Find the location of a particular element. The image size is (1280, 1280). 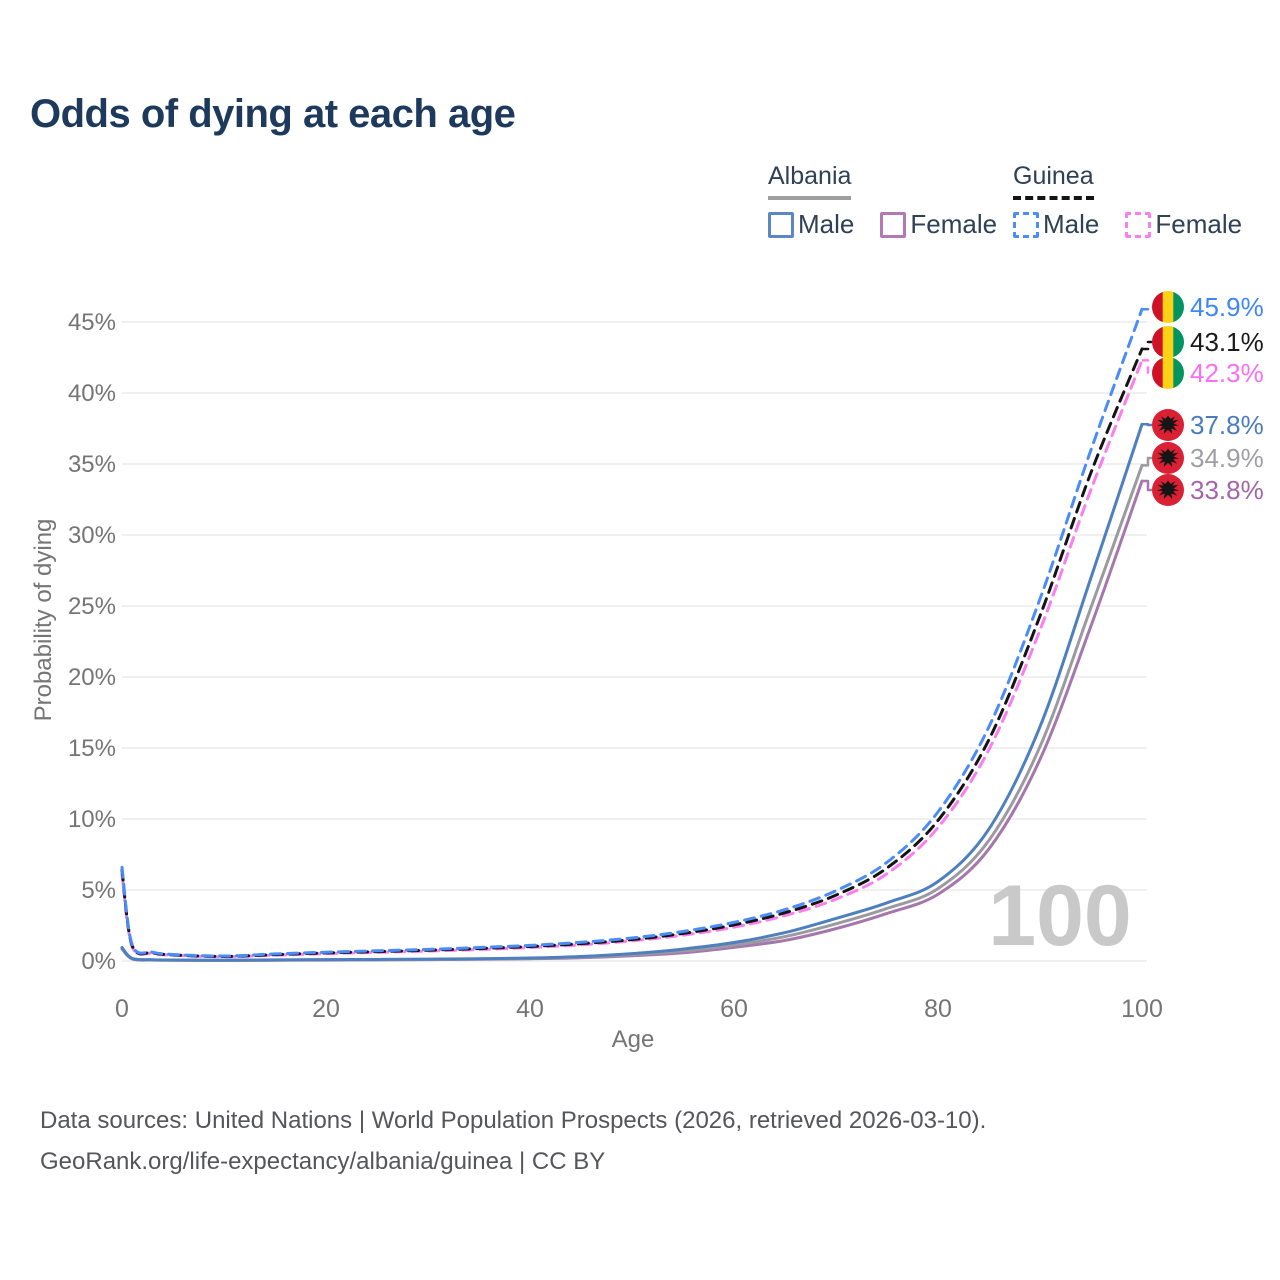

x-axis-title: Age is located at coordinates (633, 1039).